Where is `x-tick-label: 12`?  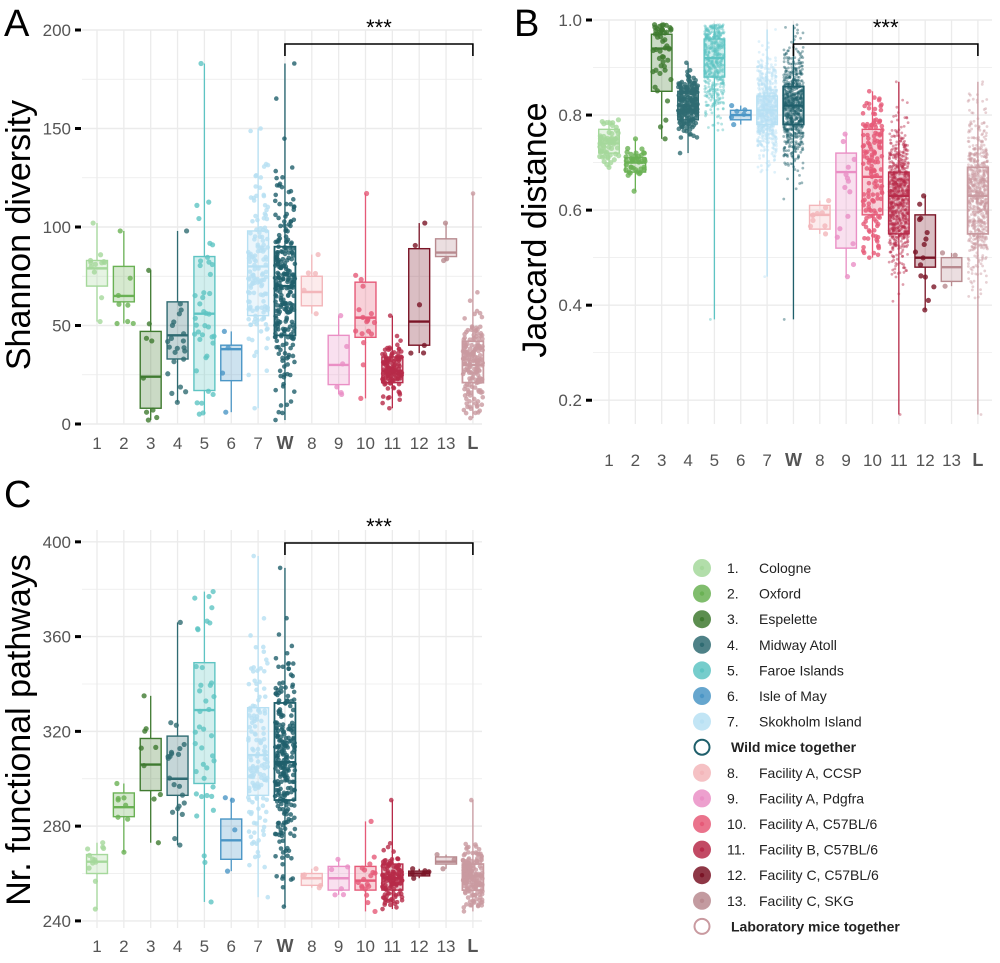
x-tick-label: 12 is located at coordinates (925, 460).